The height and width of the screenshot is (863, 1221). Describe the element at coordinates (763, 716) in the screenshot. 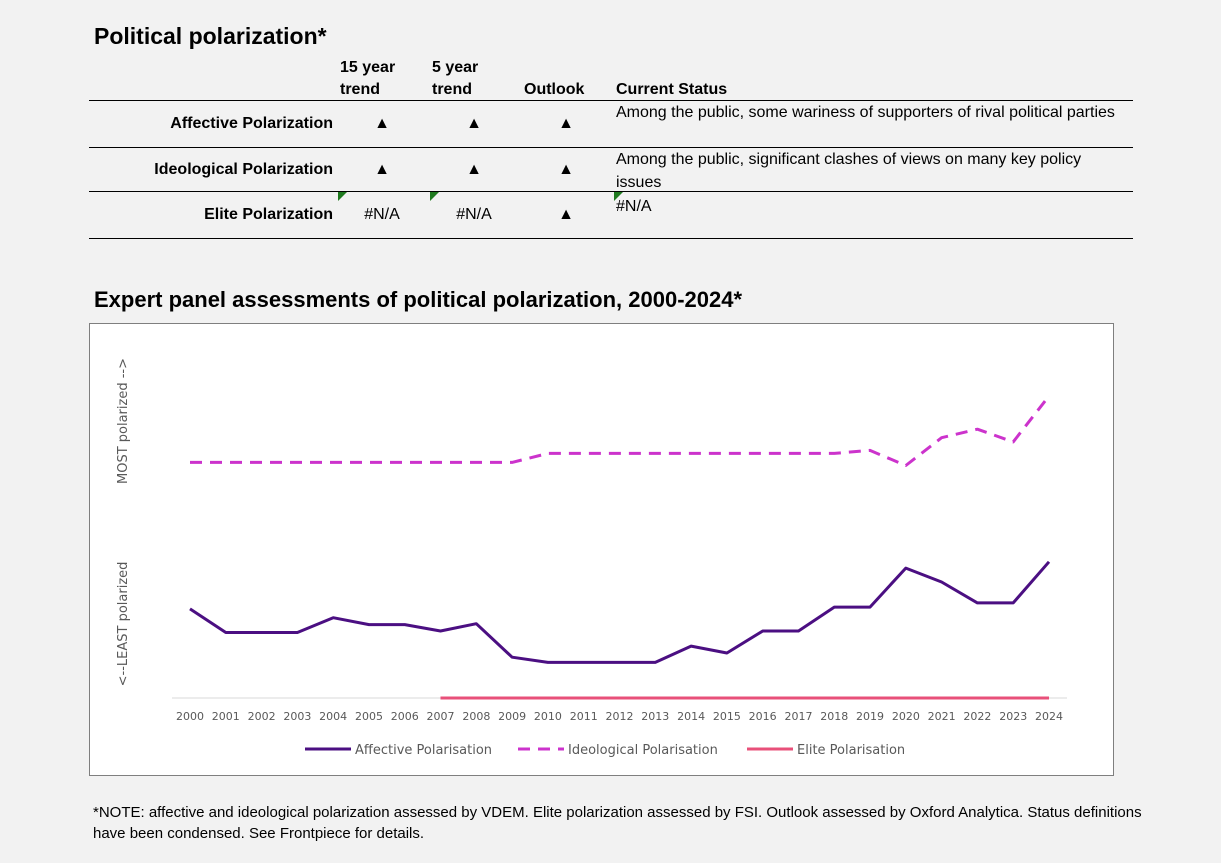

I see `x-tick-label: 2016` at that location.